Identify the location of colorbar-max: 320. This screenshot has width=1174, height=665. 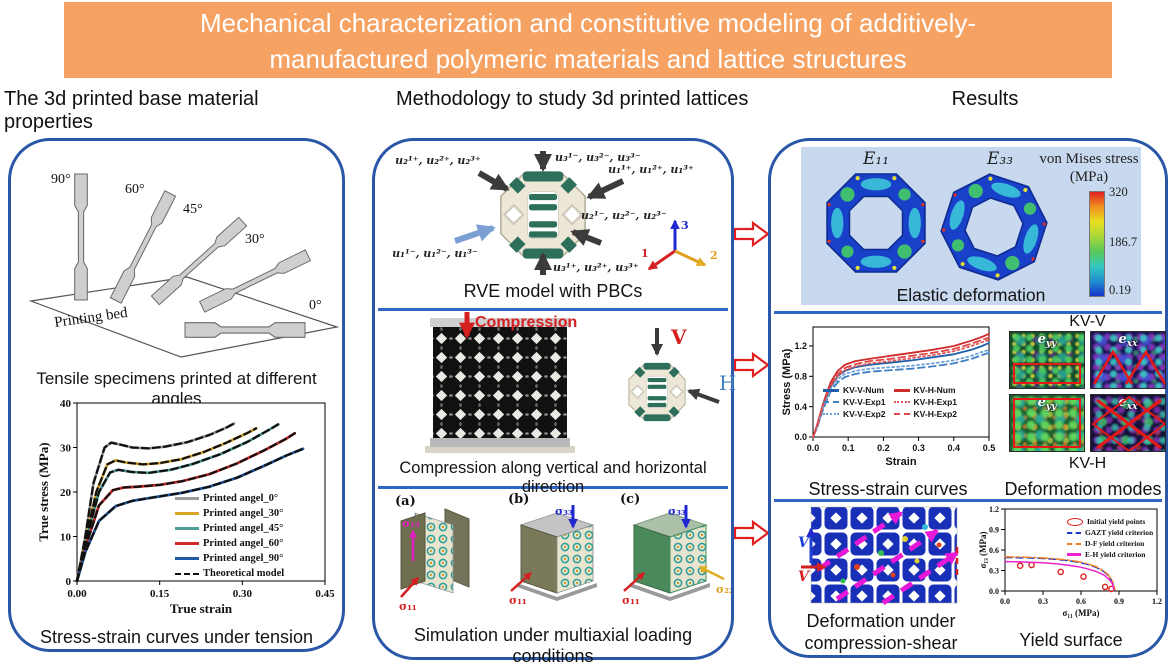
(1118, 192).